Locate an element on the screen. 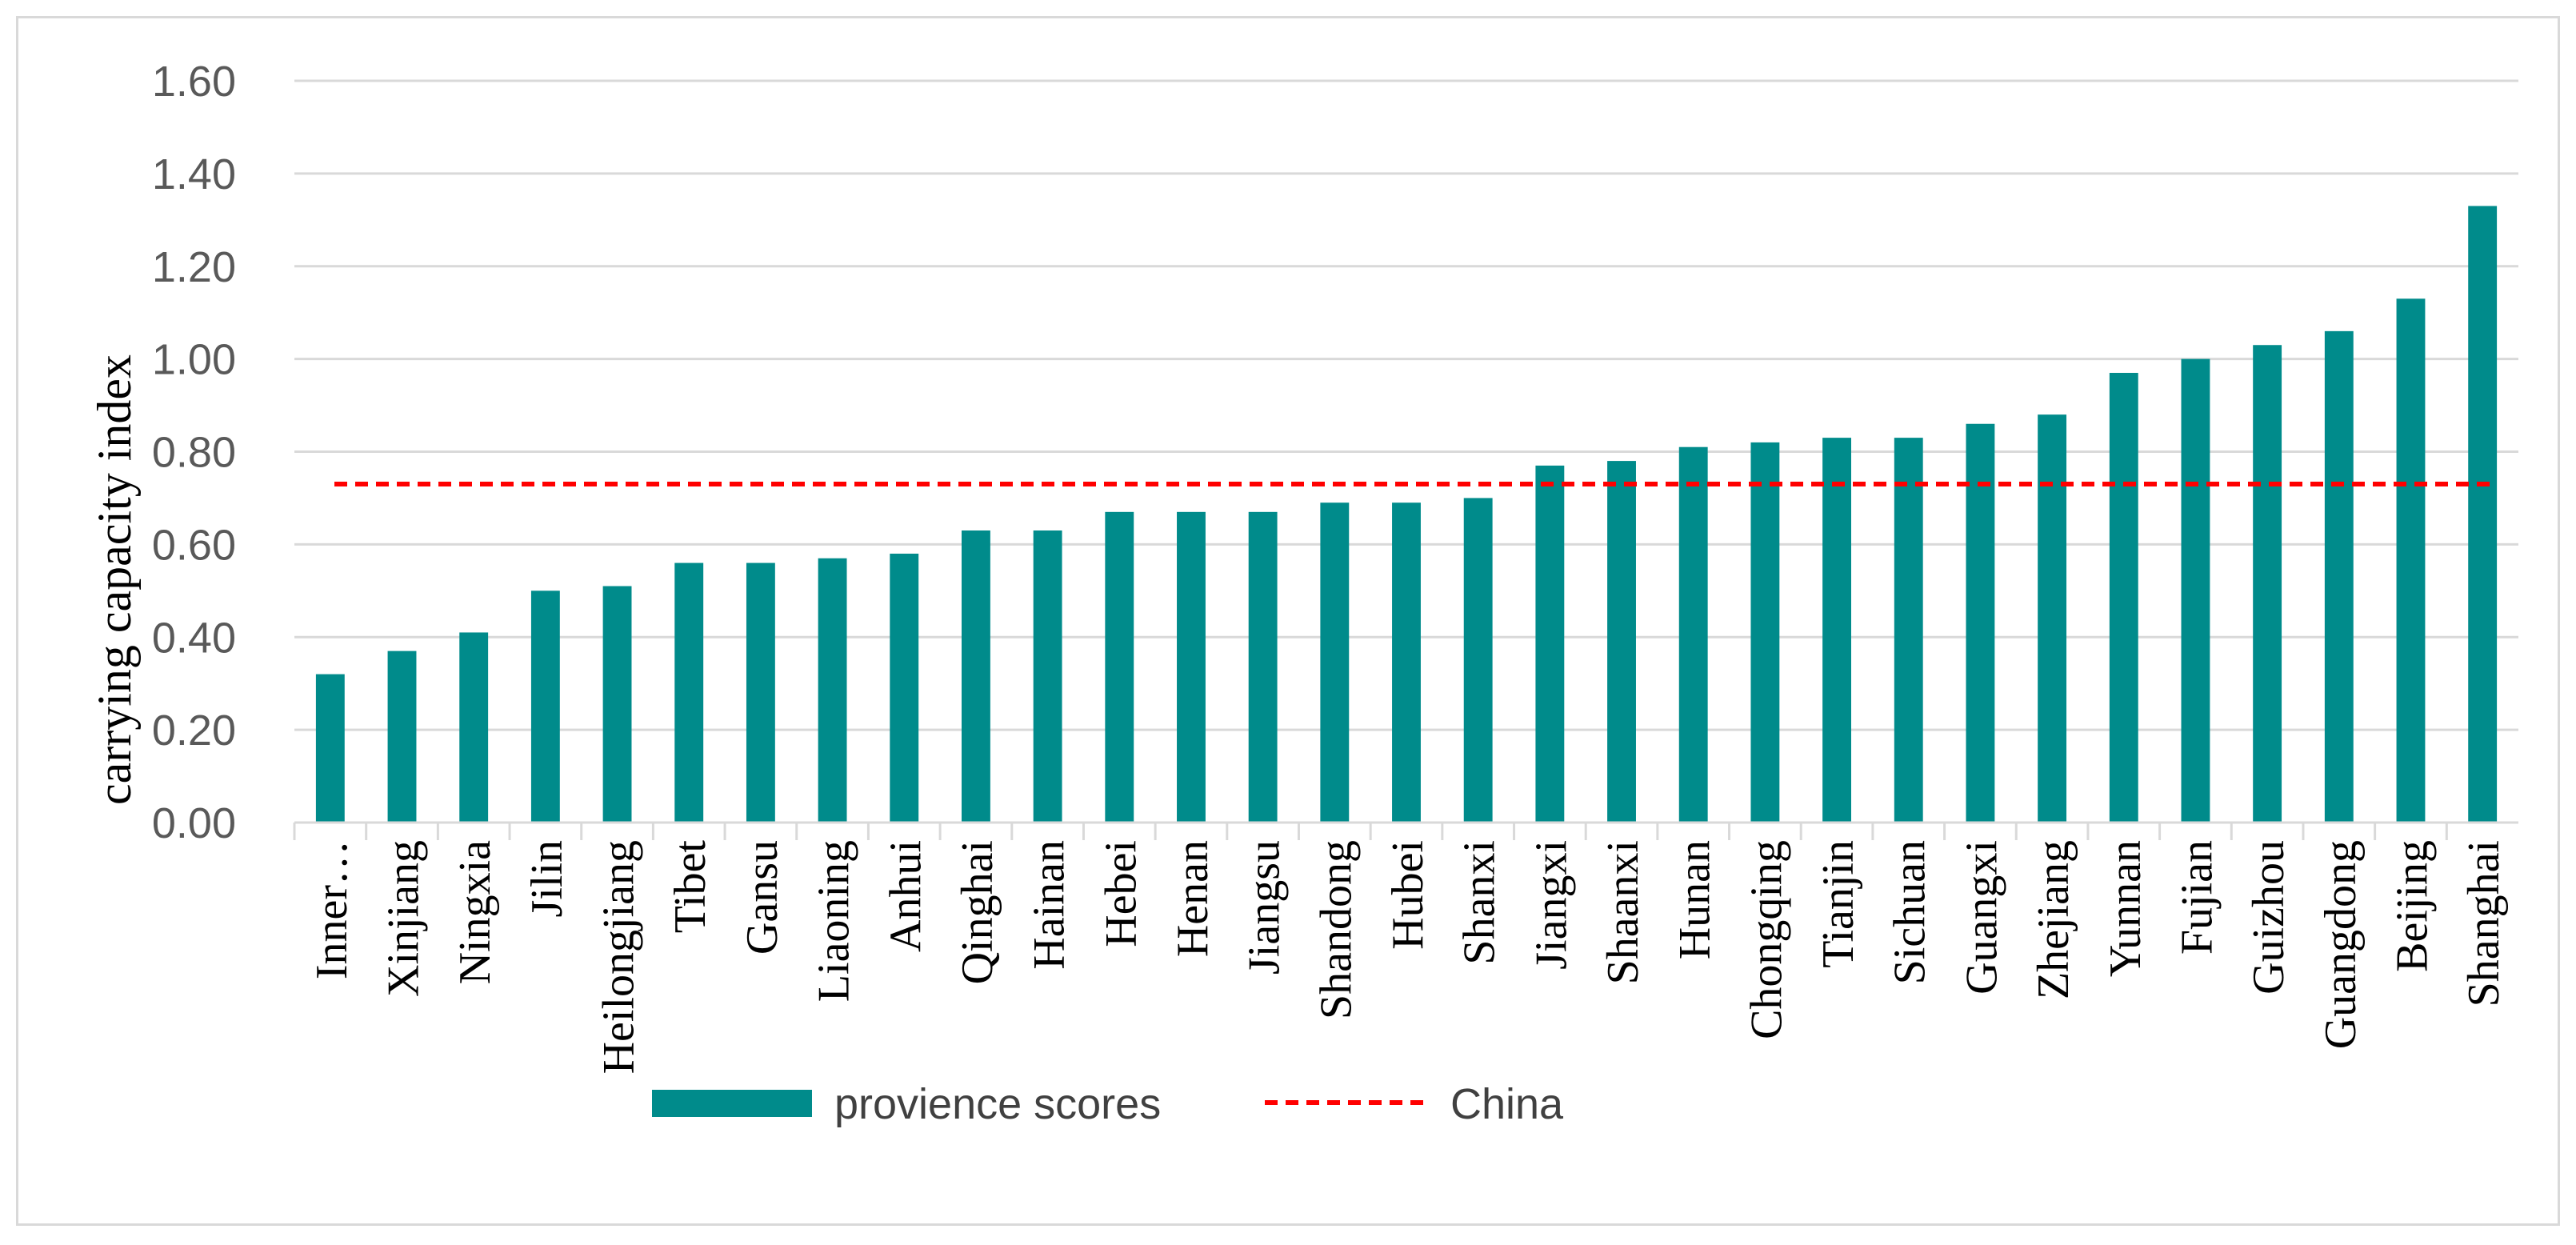  bar-anhui is located at coordinates (904, 688).